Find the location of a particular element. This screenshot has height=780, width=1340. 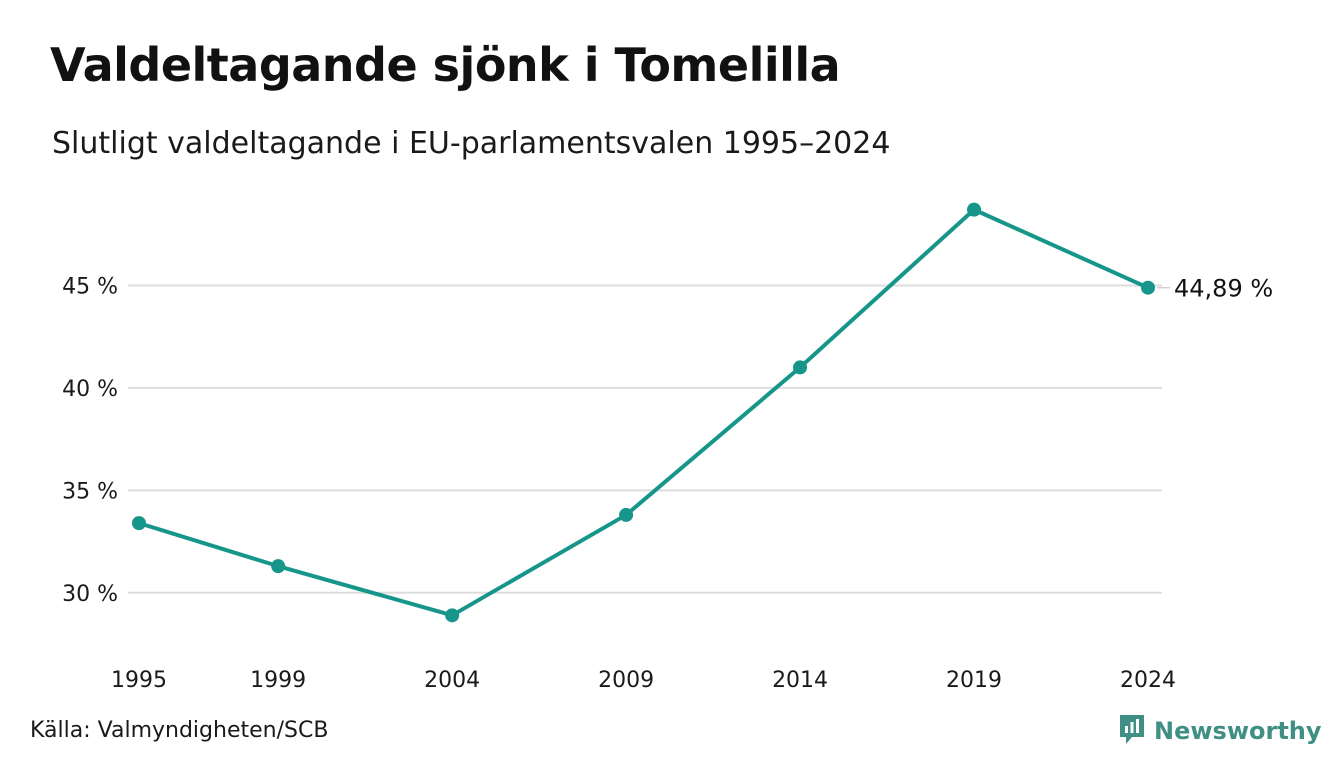

chart-title: Valdeltagande sjönk i Tomelilla is located at coordinates (445, 65).